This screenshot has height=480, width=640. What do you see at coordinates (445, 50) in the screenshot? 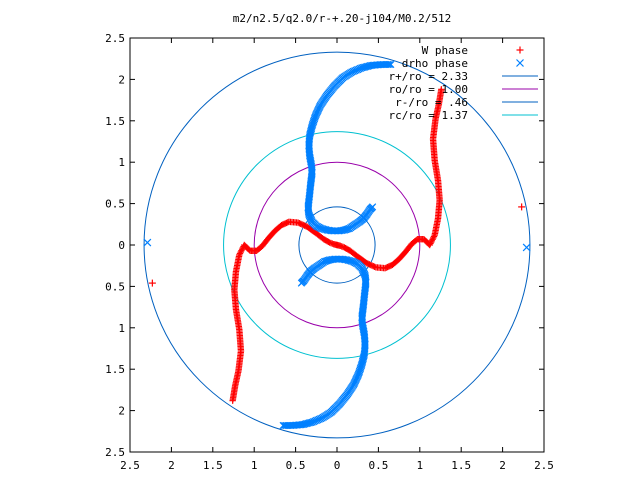
I see `legend-label: W phase` at bounding box center [445, 50].